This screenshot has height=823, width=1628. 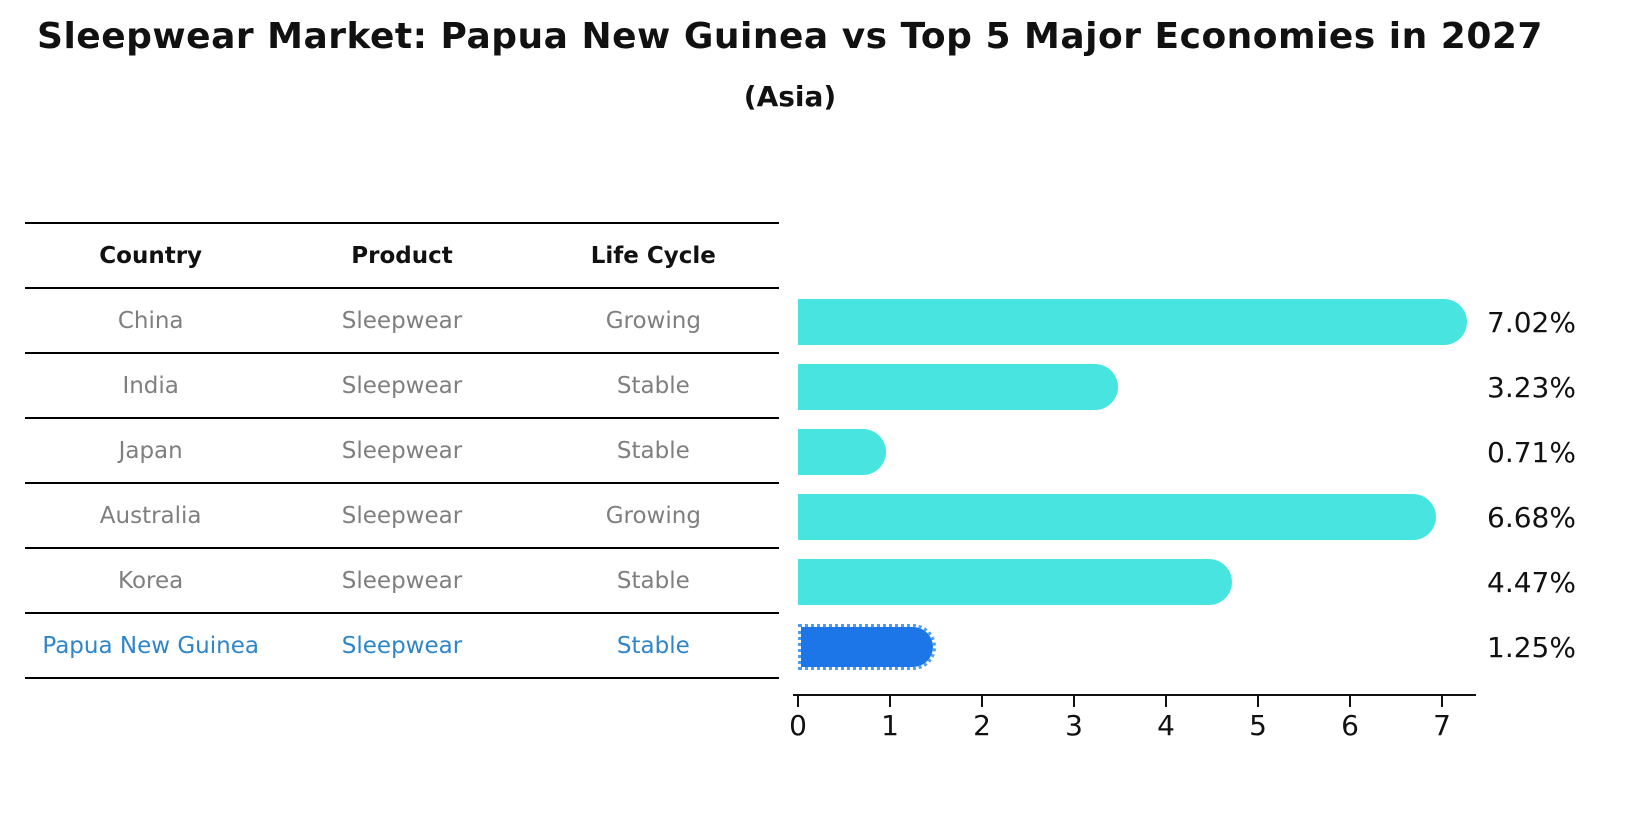 What do you see at coordinates (958, 387) in the screenshot?
I see `bar-india` at bounding box center [958, 387].